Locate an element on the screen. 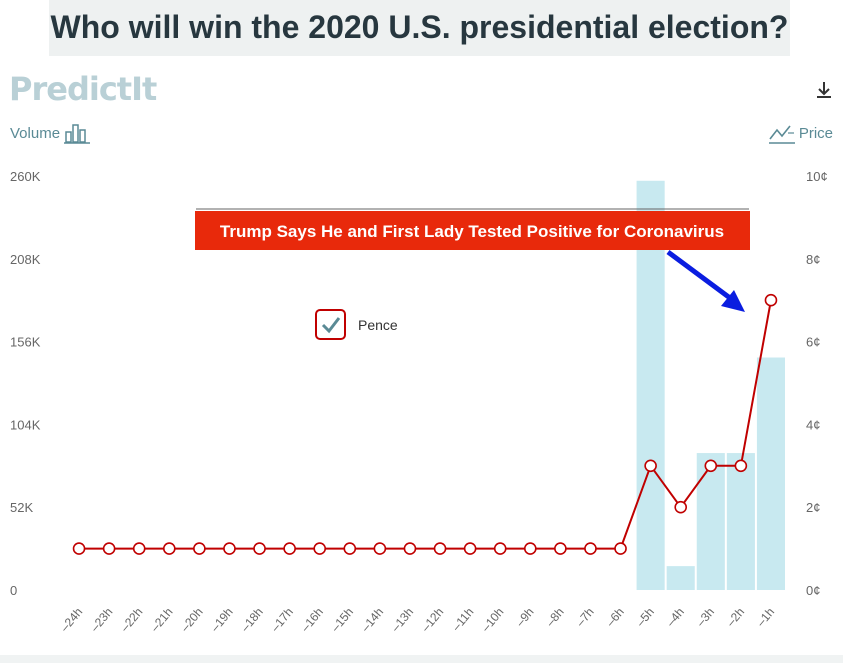 The width and height of the screenshot is (843, 663). price-label: Price is located at coordinates (815, 133).